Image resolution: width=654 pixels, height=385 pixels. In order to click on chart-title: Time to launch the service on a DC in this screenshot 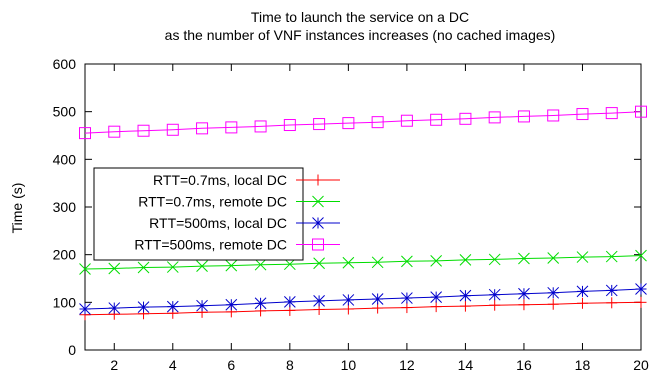, I will do `click(360, 17)`.